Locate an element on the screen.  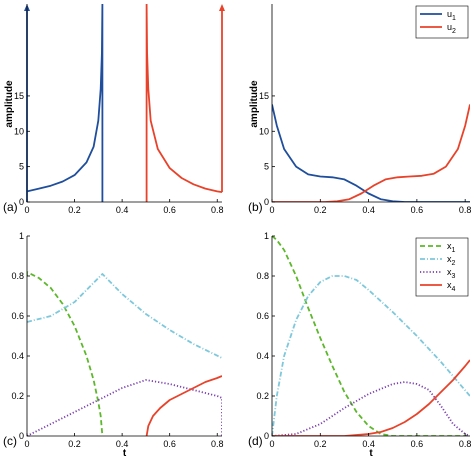
legend-entry-label: x2 is located at coordinates (451, 260).